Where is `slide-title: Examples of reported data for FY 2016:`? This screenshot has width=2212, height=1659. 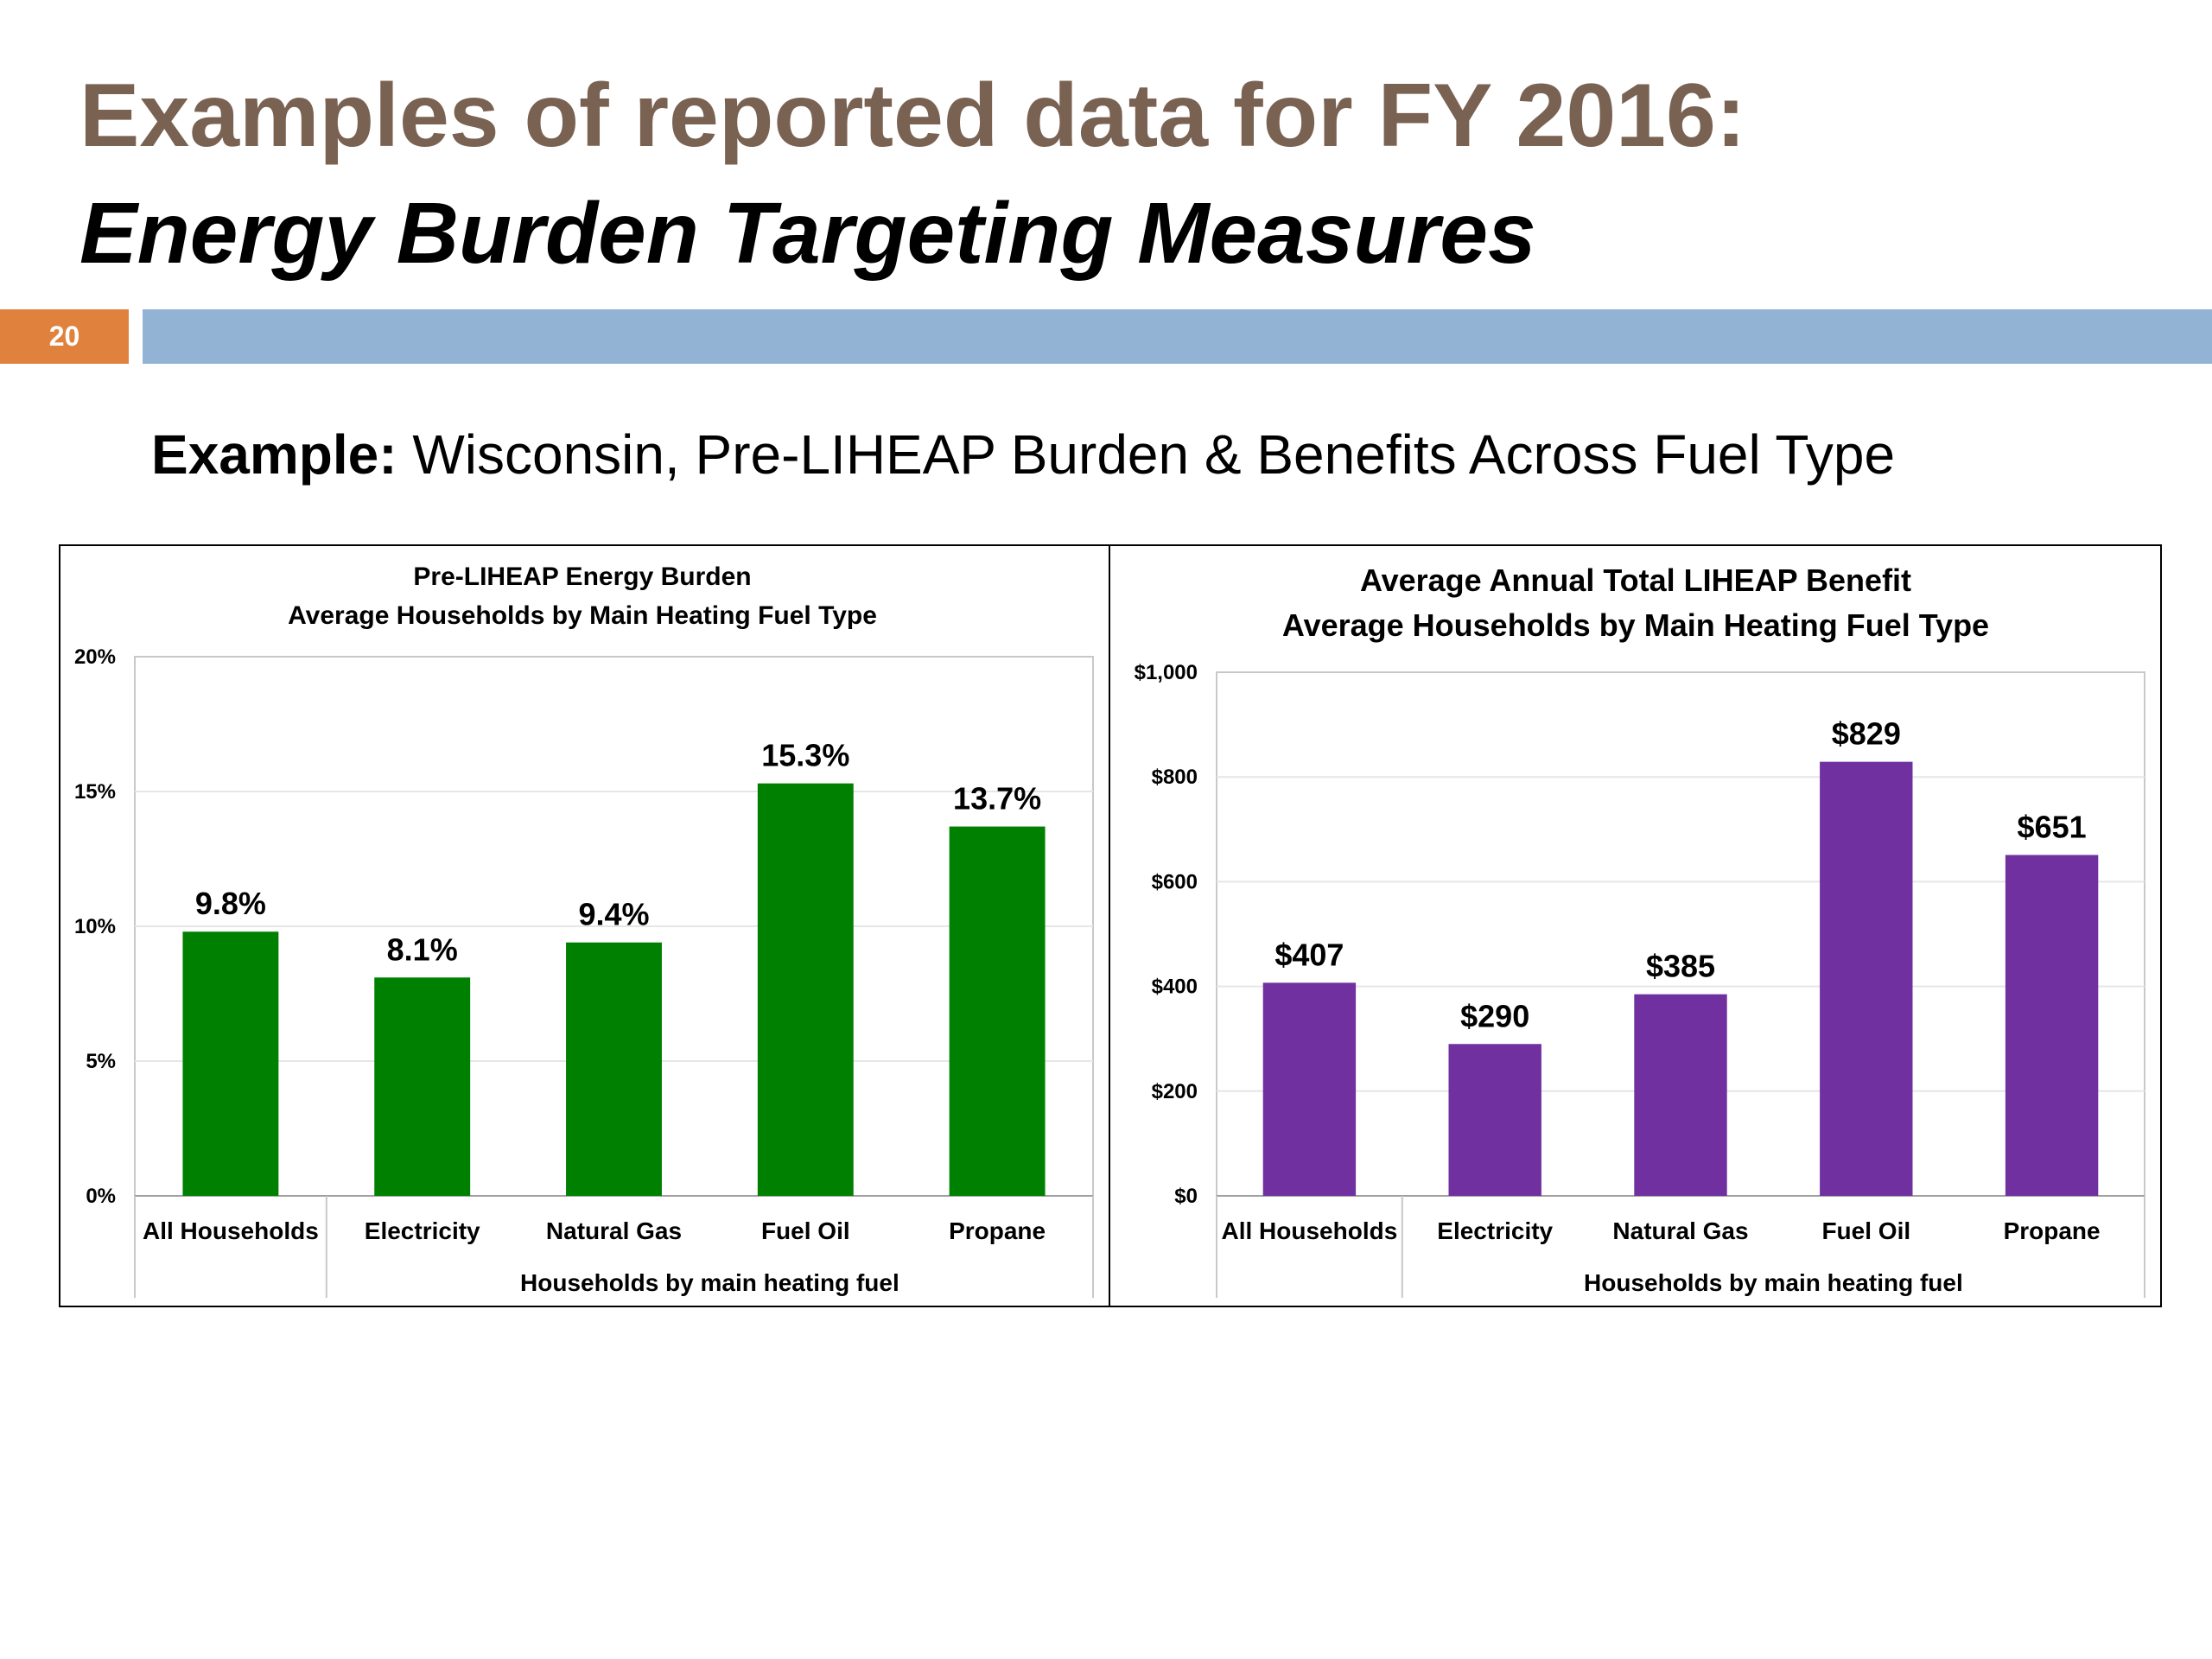
slide-title: Examples of reported data for FY 2016: is located at coordinates (913, 116).